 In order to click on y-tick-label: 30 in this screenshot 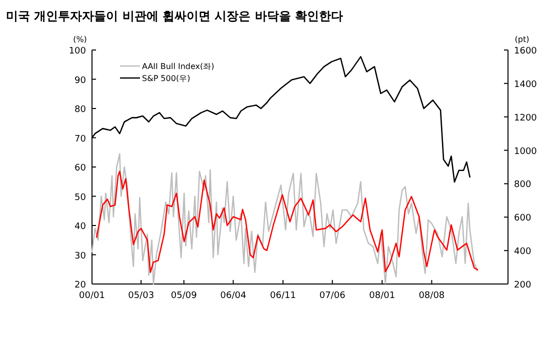, I will do `click(80, 256)`.